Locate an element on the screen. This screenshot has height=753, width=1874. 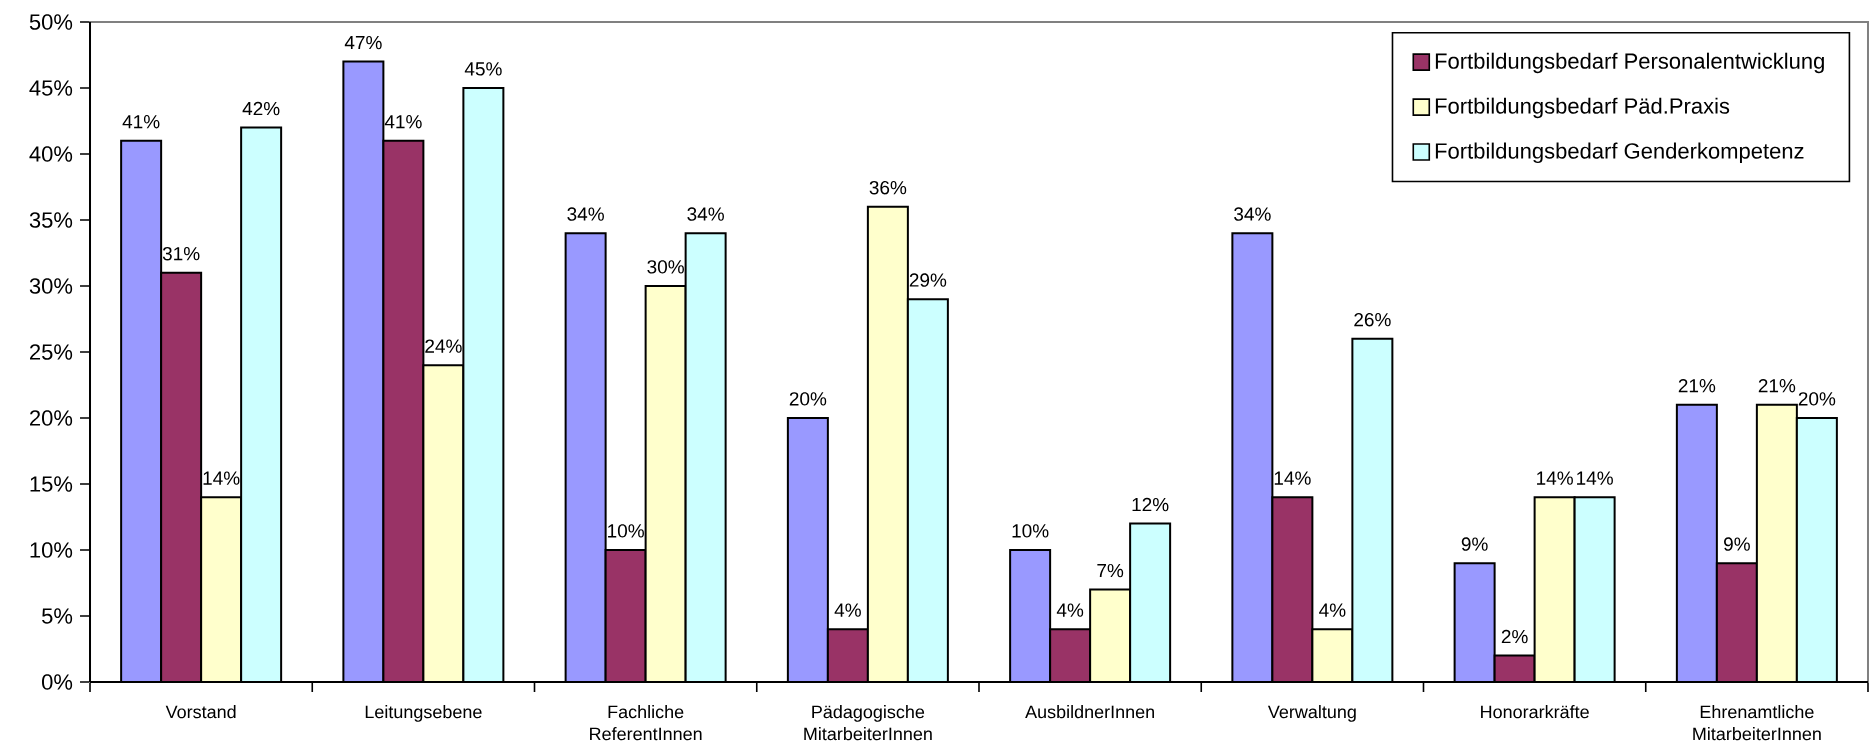
legend-label: Fortbildungsbedarf Päd.Praxis is located at coordinates (1582, 108).